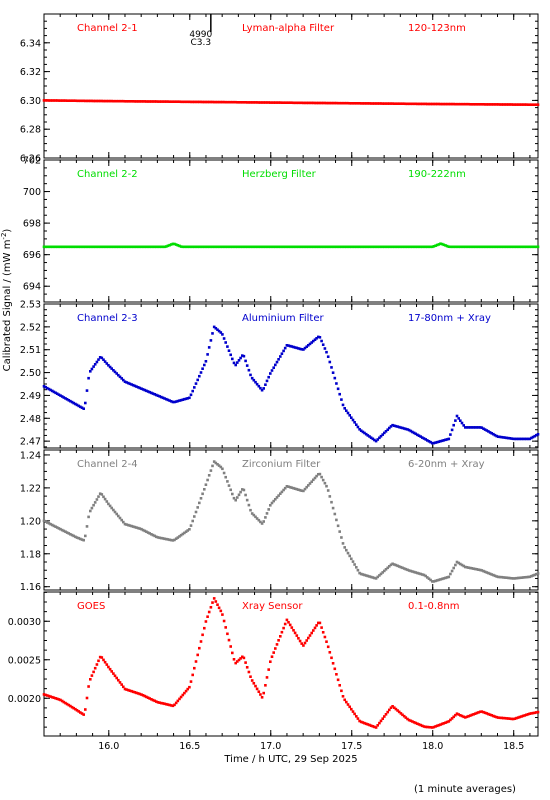 This screenshot has width=550, height=800. What do you see at coordinates (30, 521) in the screenshot?
I see `y-tick-label: 1.20` at bounding box center [30, 521].